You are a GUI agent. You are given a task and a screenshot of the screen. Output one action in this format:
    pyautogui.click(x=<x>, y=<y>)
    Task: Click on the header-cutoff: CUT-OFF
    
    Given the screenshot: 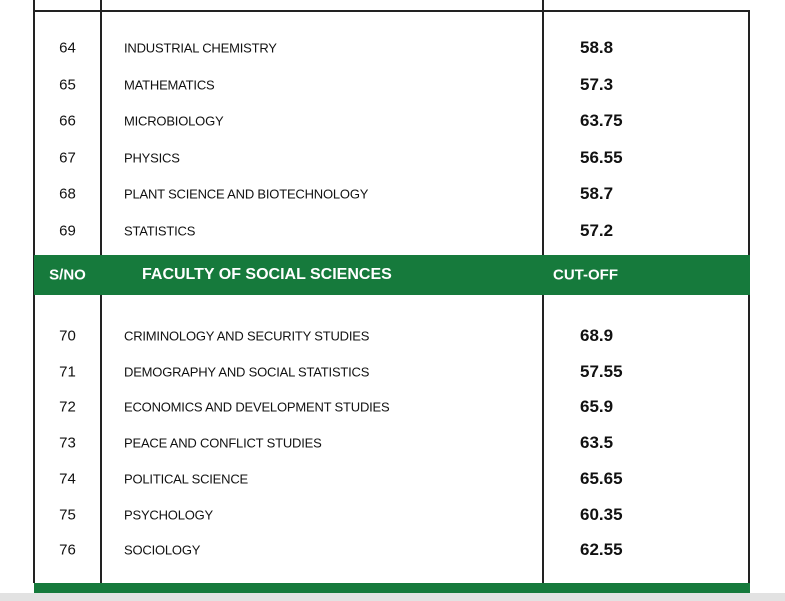 What is the action you would take?
    pyautogui.click(x=585, y=275)
    